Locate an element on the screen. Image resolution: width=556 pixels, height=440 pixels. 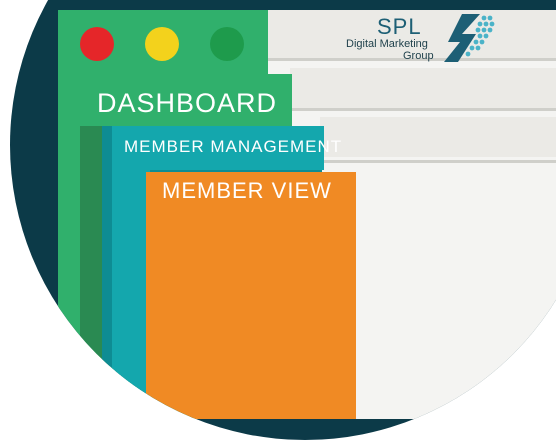
logo-line2: Group is located at coordinates (418, 56).